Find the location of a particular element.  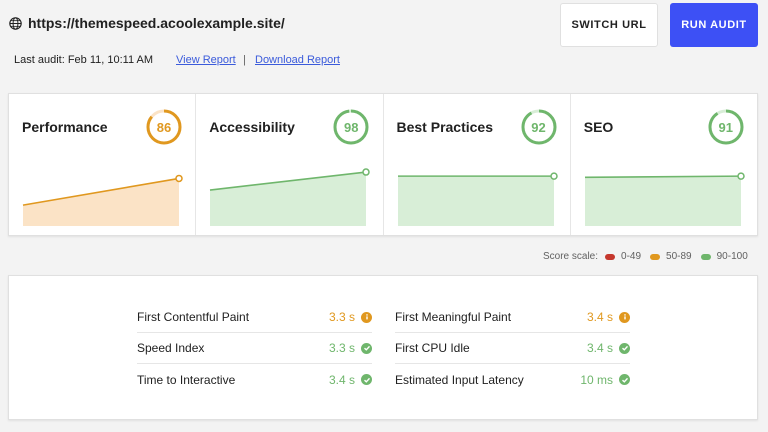

legend-dot-average is located at coordinates (655, 256).